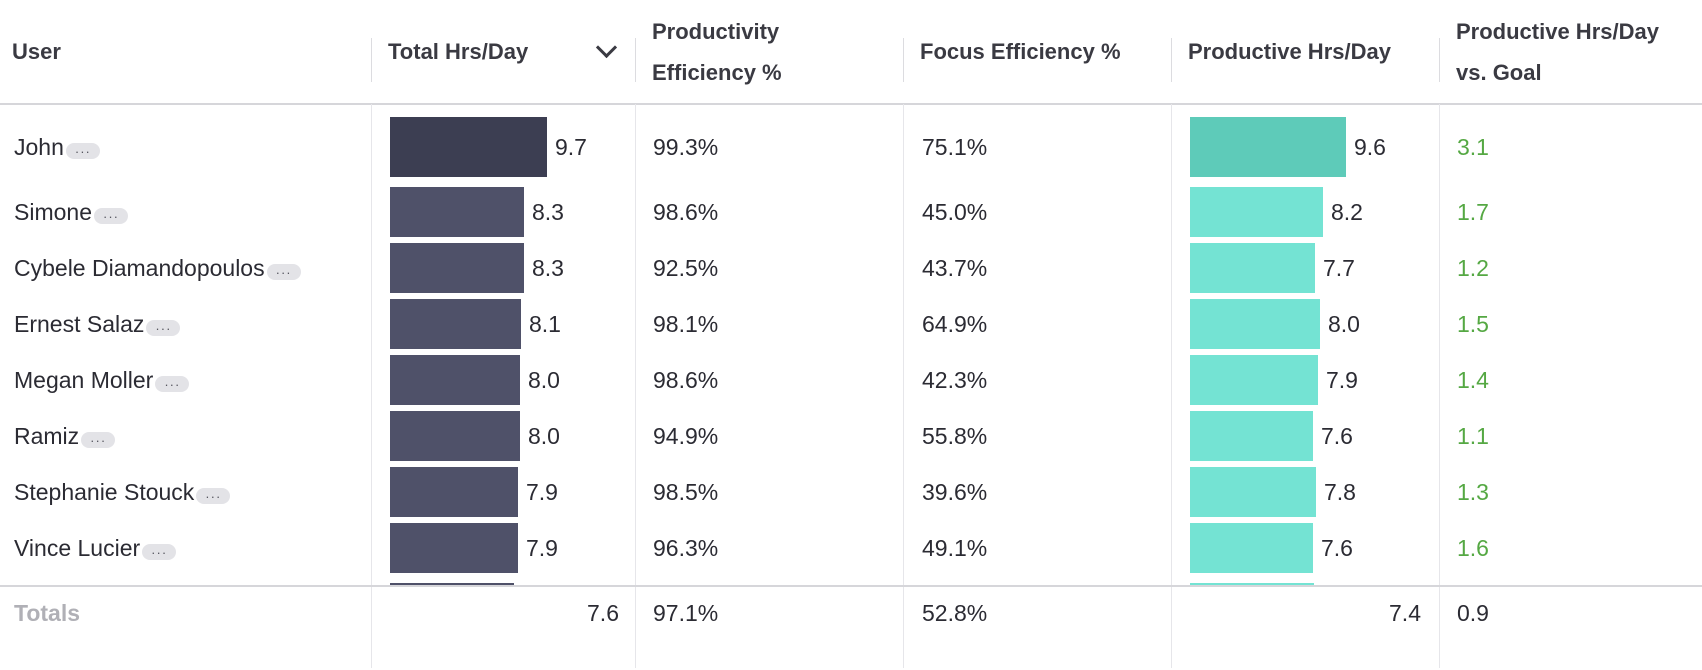 This screenshot has width=1702, height=670. Describe the element at coordinates (1340, 491) in the screenshot. I see `productive-hrs-value: 7.8` at that location.